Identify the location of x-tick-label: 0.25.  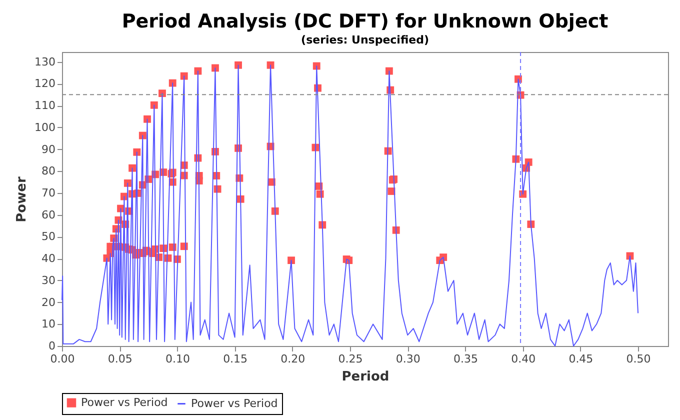
(350, 359).